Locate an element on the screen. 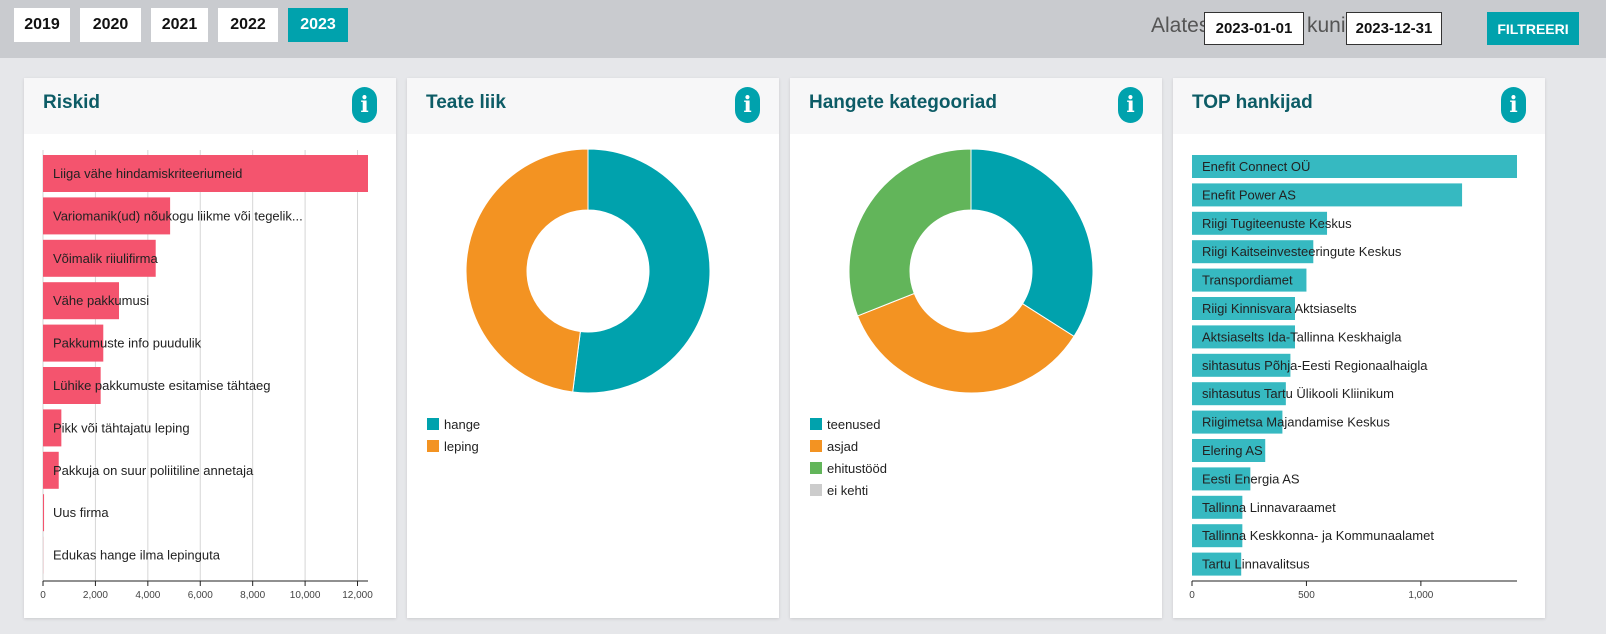  top-suppliers-card-header: TOP hankijad i is located at coordinates (1359, 106).